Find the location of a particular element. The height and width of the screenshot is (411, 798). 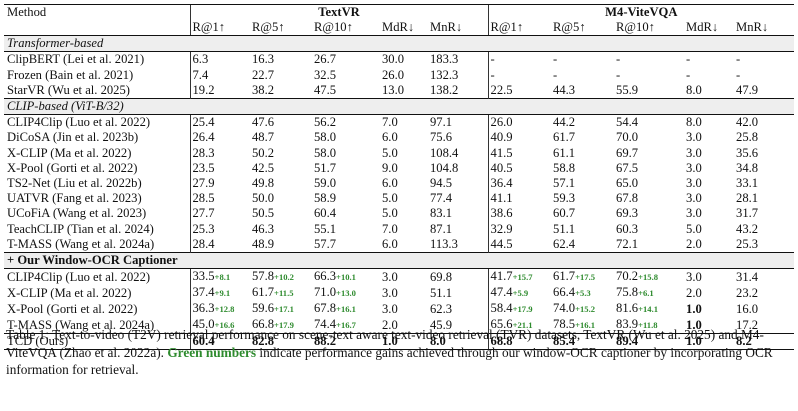

gain-value: +8.1 is located at coordinates (222, 277).